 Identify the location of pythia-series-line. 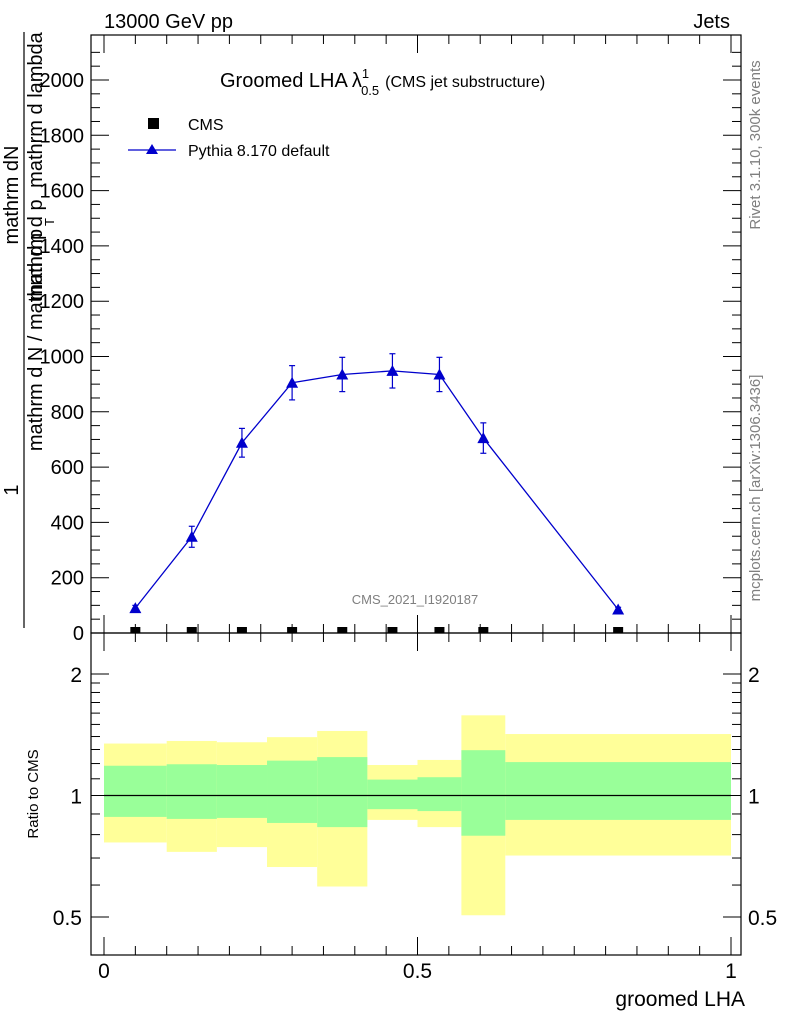
(376, 490).